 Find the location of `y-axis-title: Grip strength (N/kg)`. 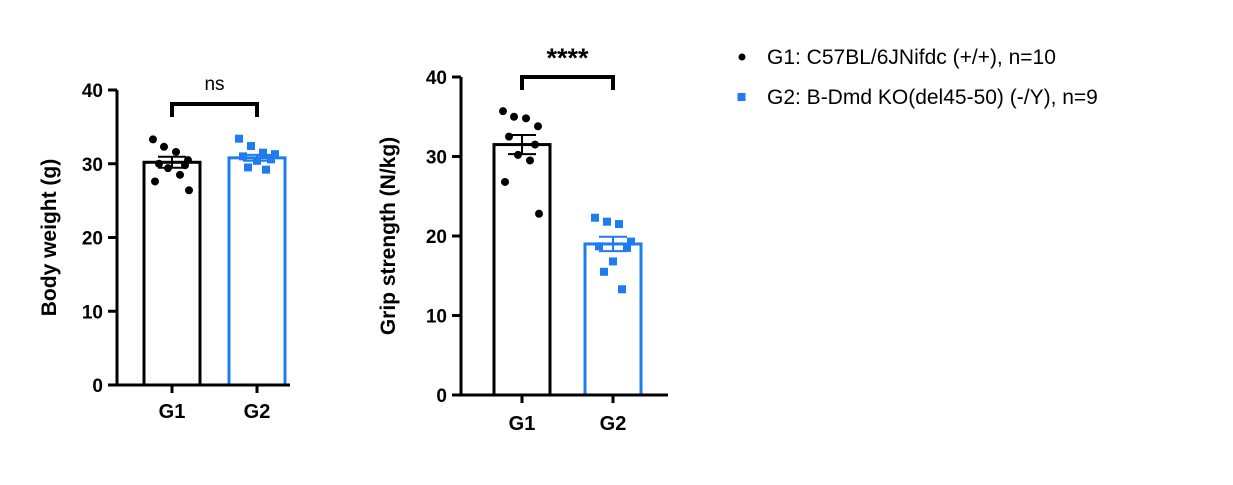

y-axis-title: Grip strength (N/kg) is located at coordinates (388, 236).